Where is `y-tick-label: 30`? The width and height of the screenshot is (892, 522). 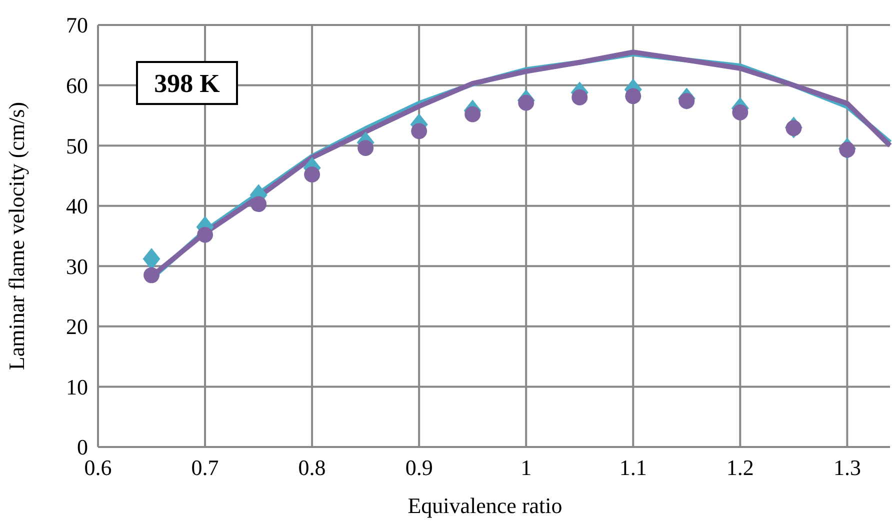 y-tick-label: 30 is located at coordinates (77, 266).